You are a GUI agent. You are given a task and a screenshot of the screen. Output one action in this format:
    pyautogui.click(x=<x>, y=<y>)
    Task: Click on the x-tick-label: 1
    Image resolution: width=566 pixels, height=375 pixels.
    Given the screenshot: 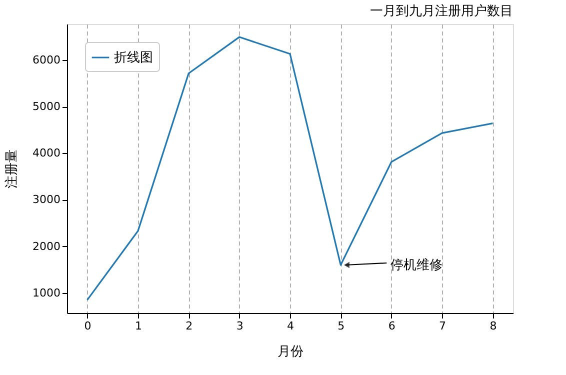 What is the action you would take?
    pyautogui.click(x=138, y=326)
    